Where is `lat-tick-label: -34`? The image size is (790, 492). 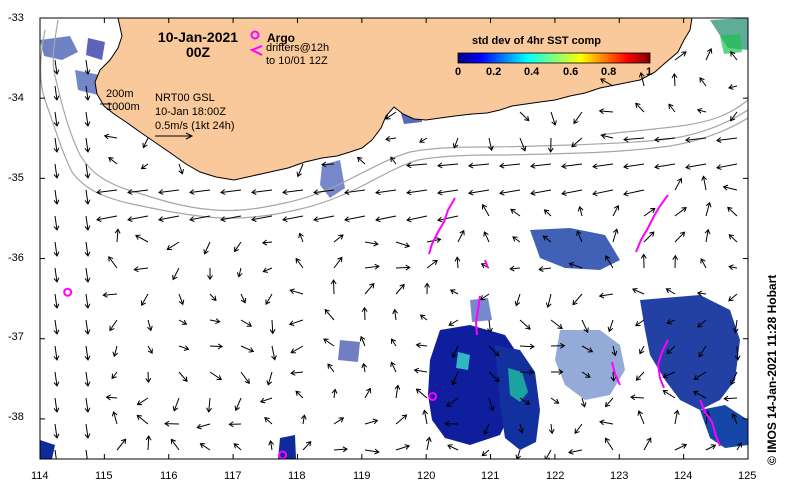
lat-tick-label: -34 is located at coordinates (16, 98).